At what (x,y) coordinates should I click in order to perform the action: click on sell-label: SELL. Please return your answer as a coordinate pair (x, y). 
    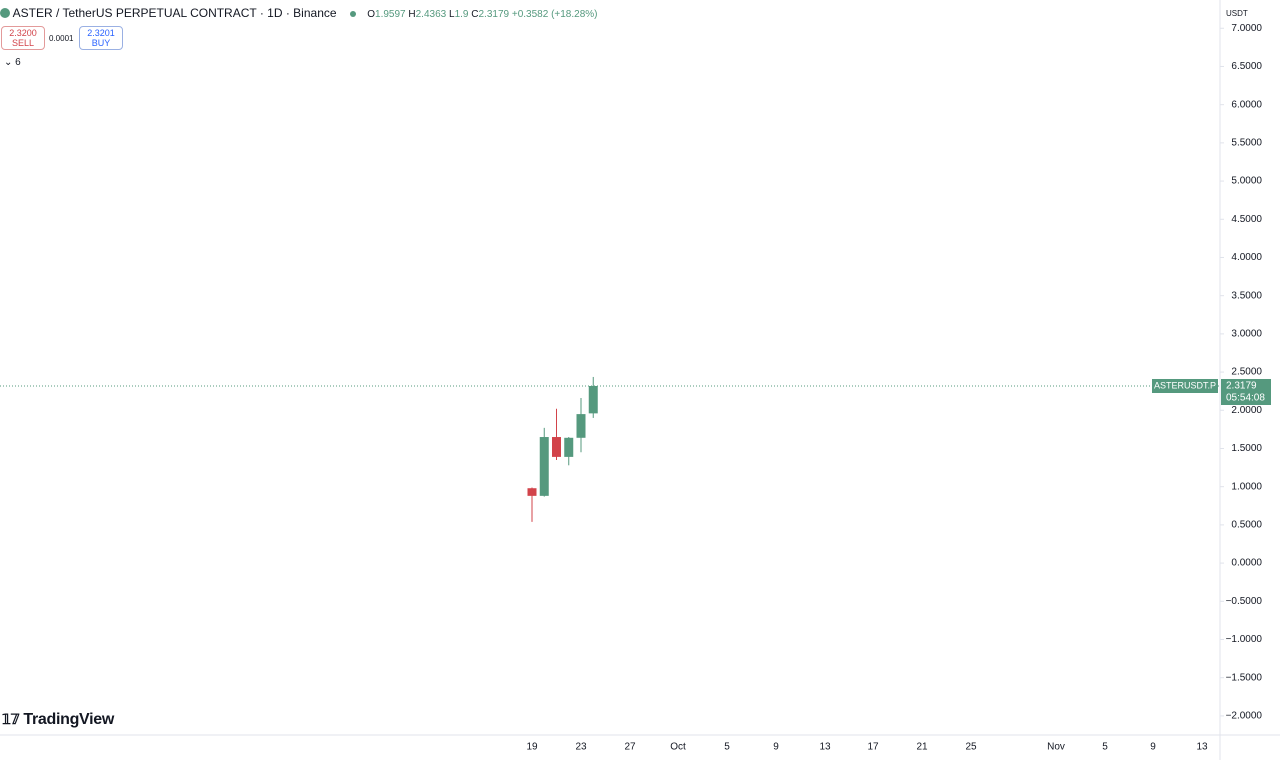
    Looking at the image, I should click on (23, 43).